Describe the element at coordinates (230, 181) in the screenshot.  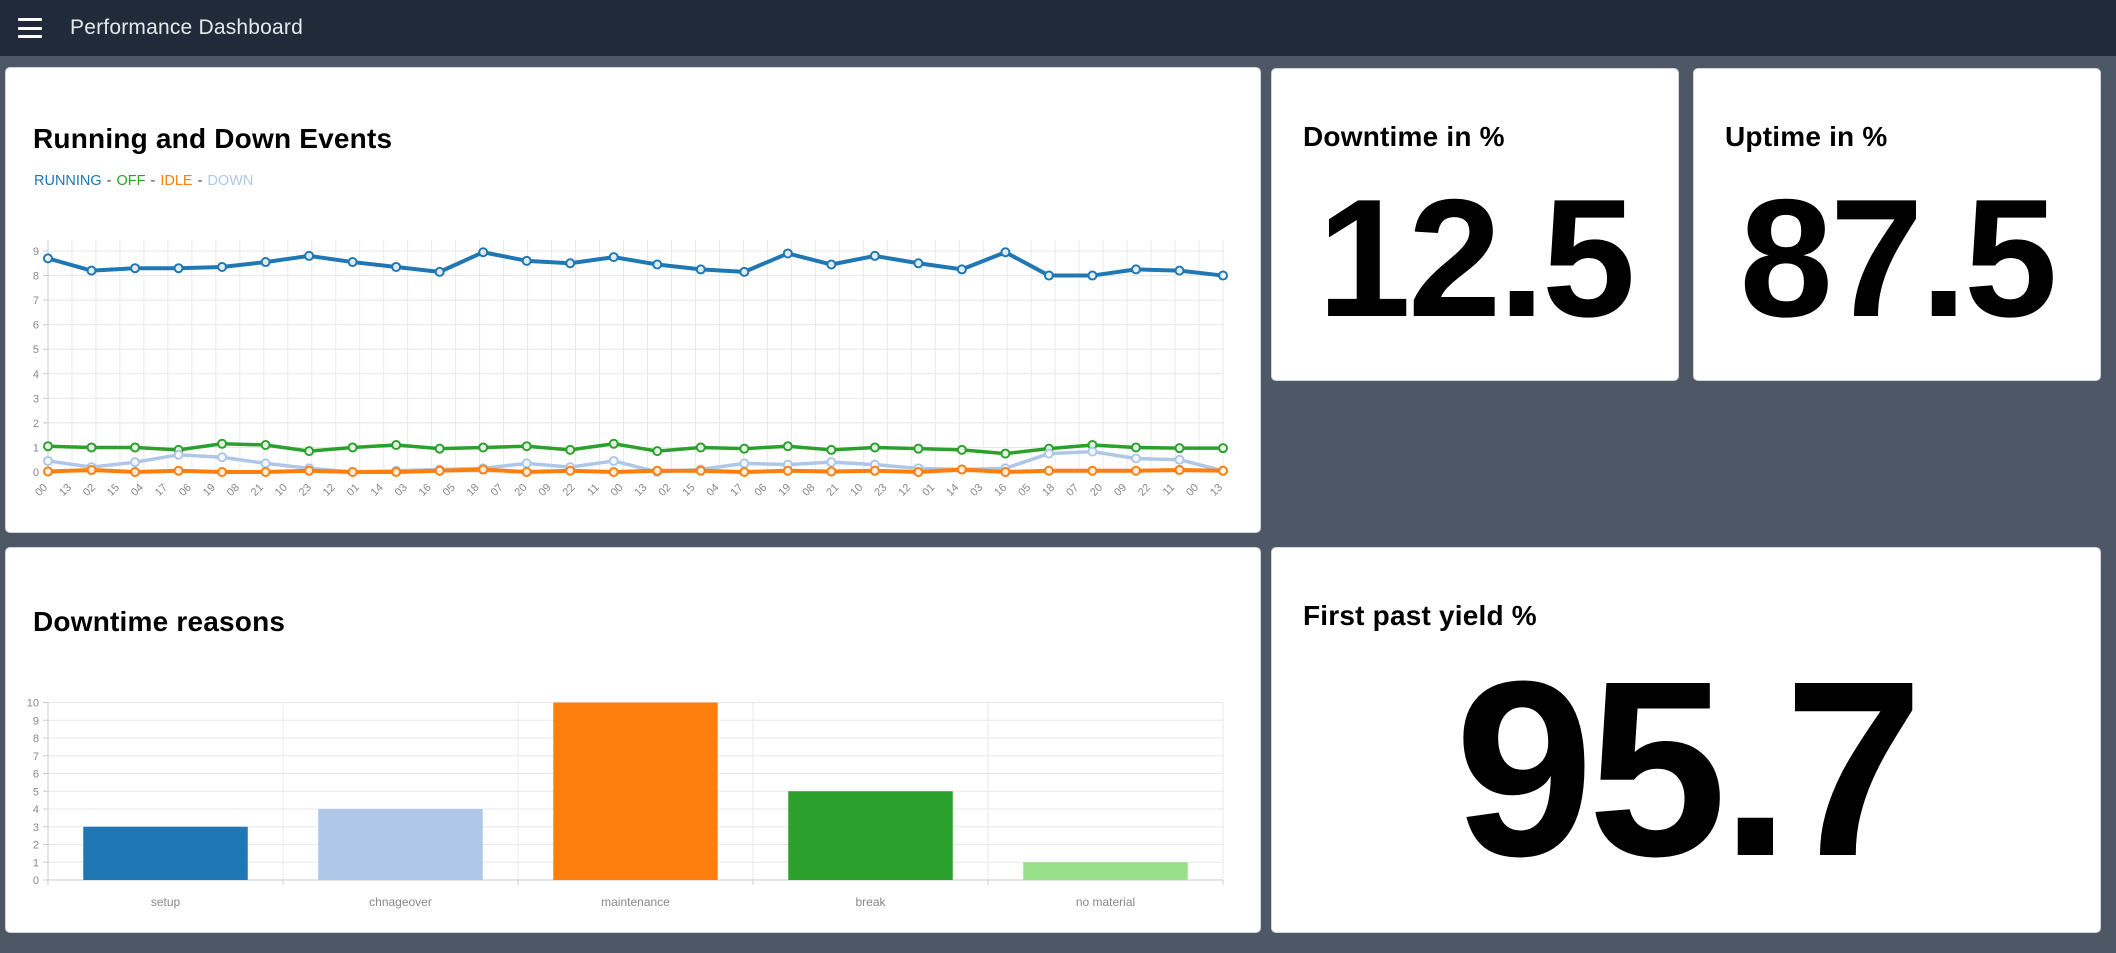
I see `legend-item-down: DOWN` at that location.